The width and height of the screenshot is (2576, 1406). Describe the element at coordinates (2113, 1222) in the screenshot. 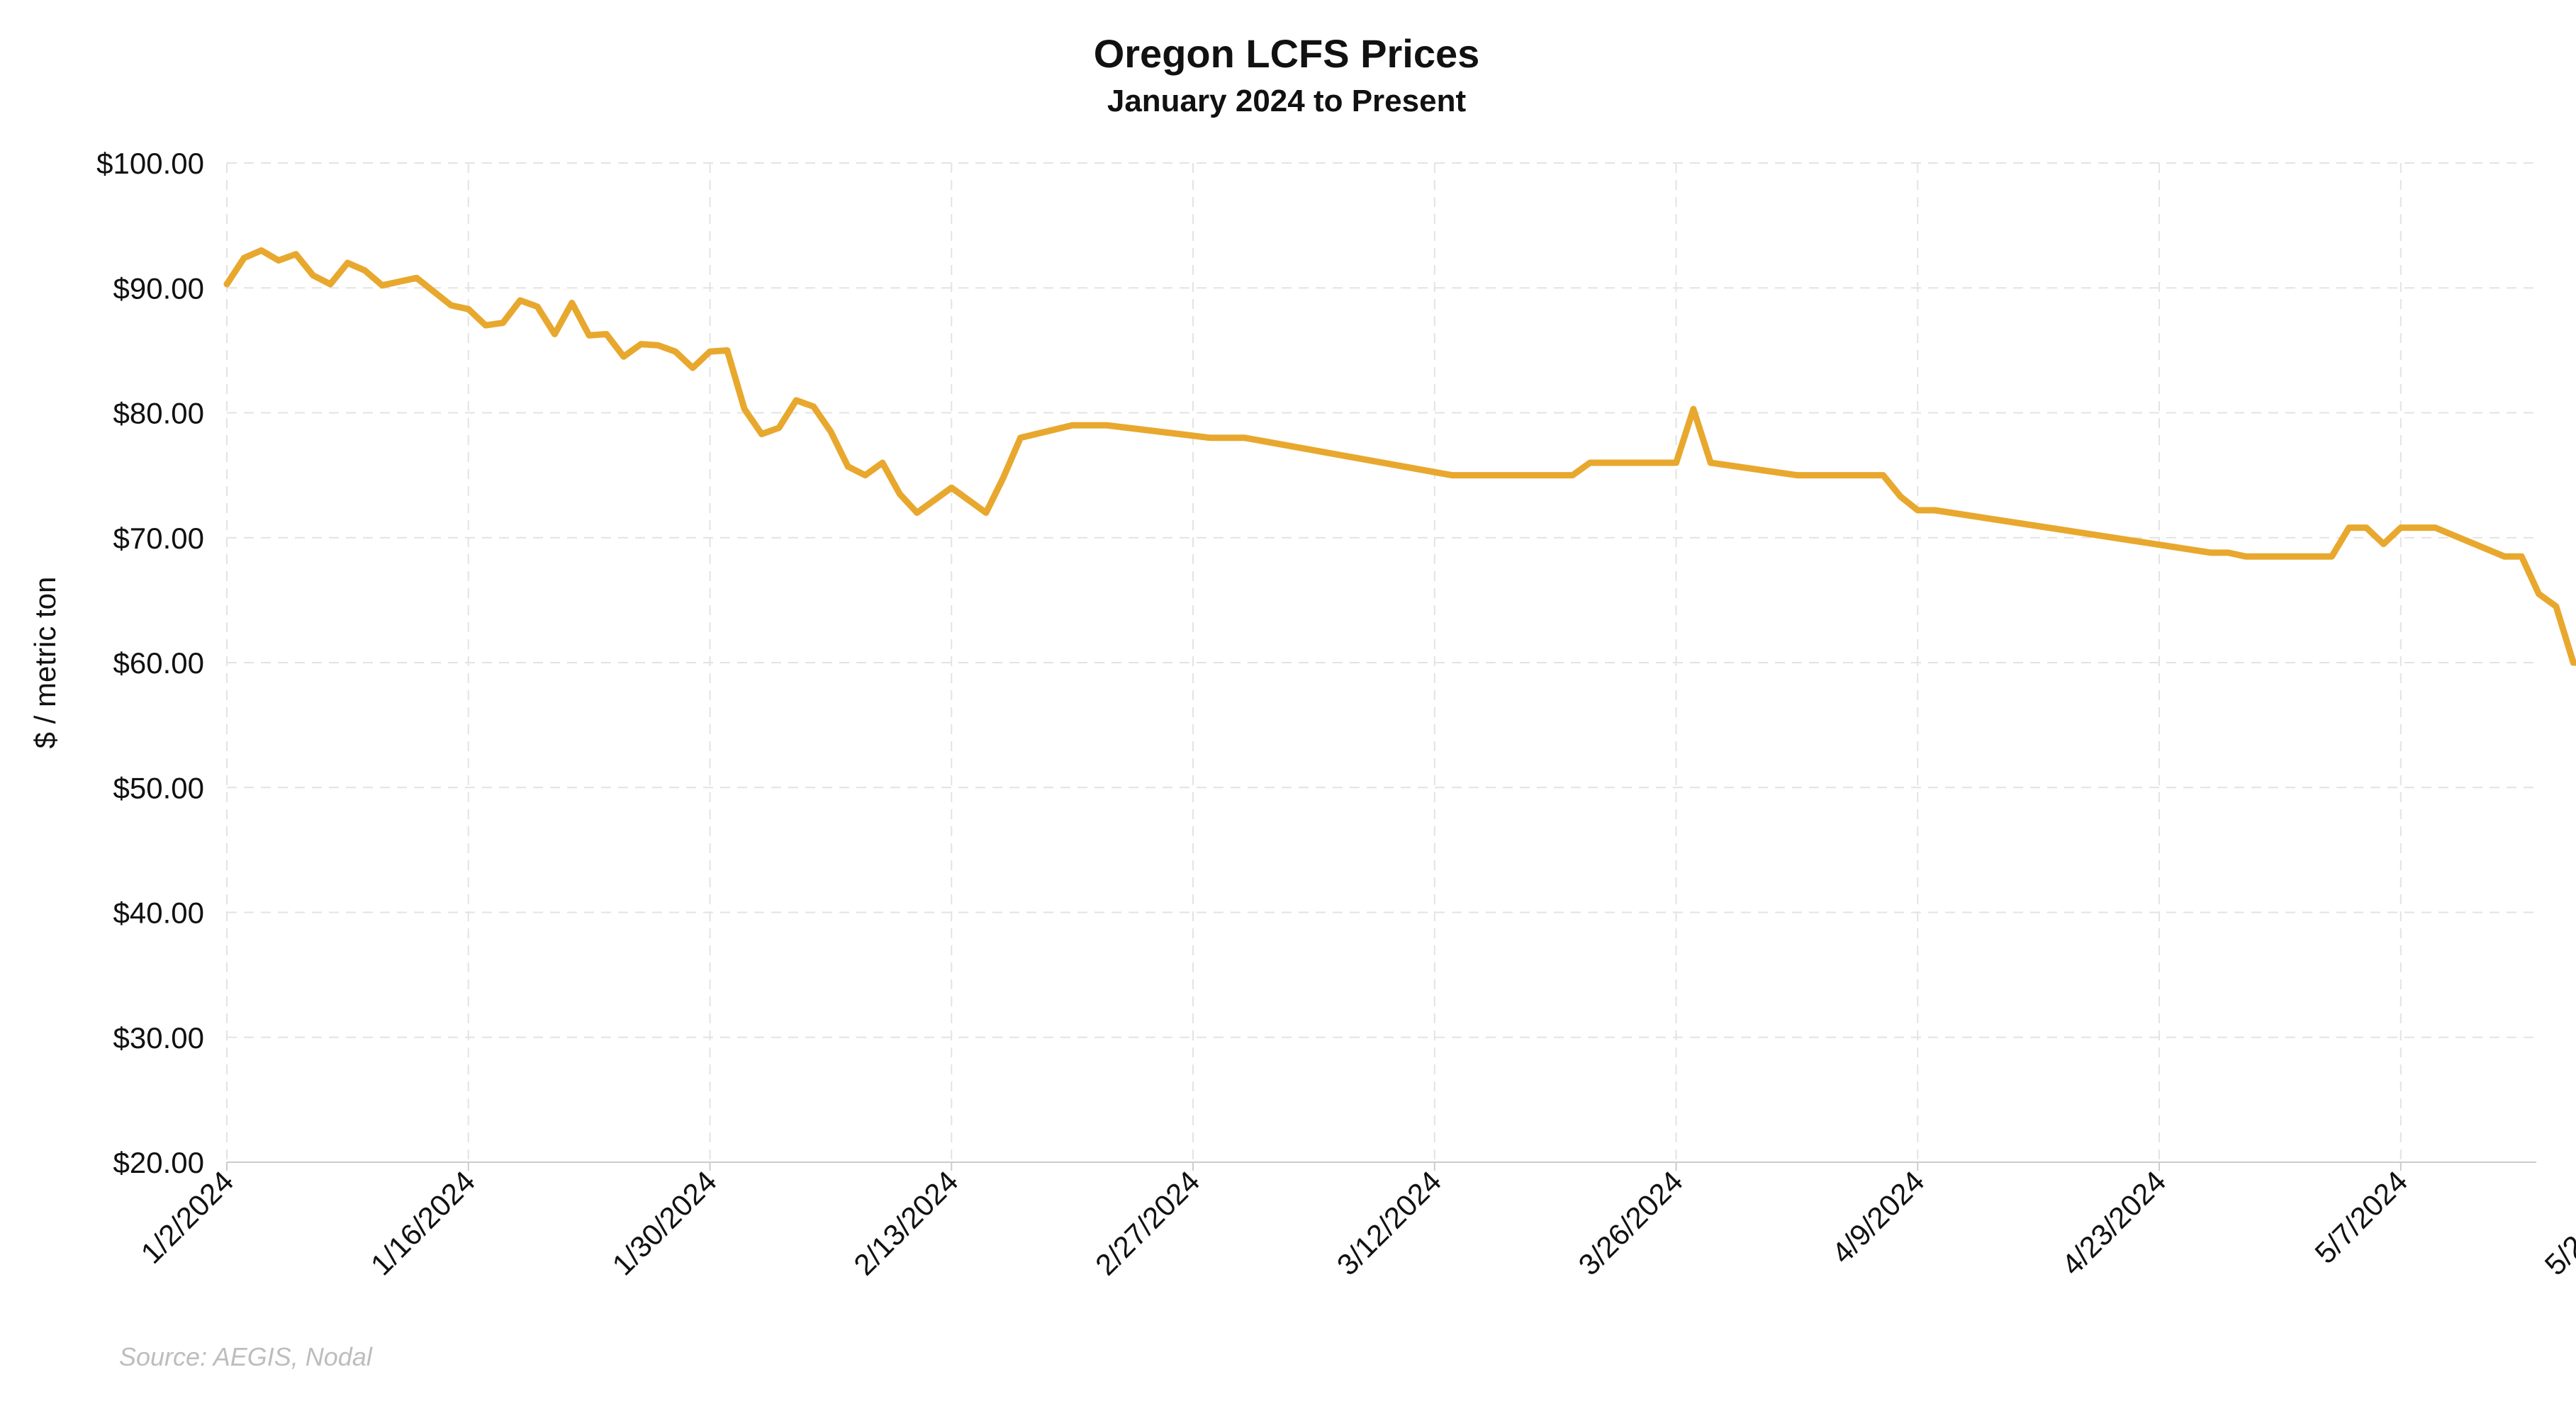

I see `x-tick-label: 4/23/2024` at that location.